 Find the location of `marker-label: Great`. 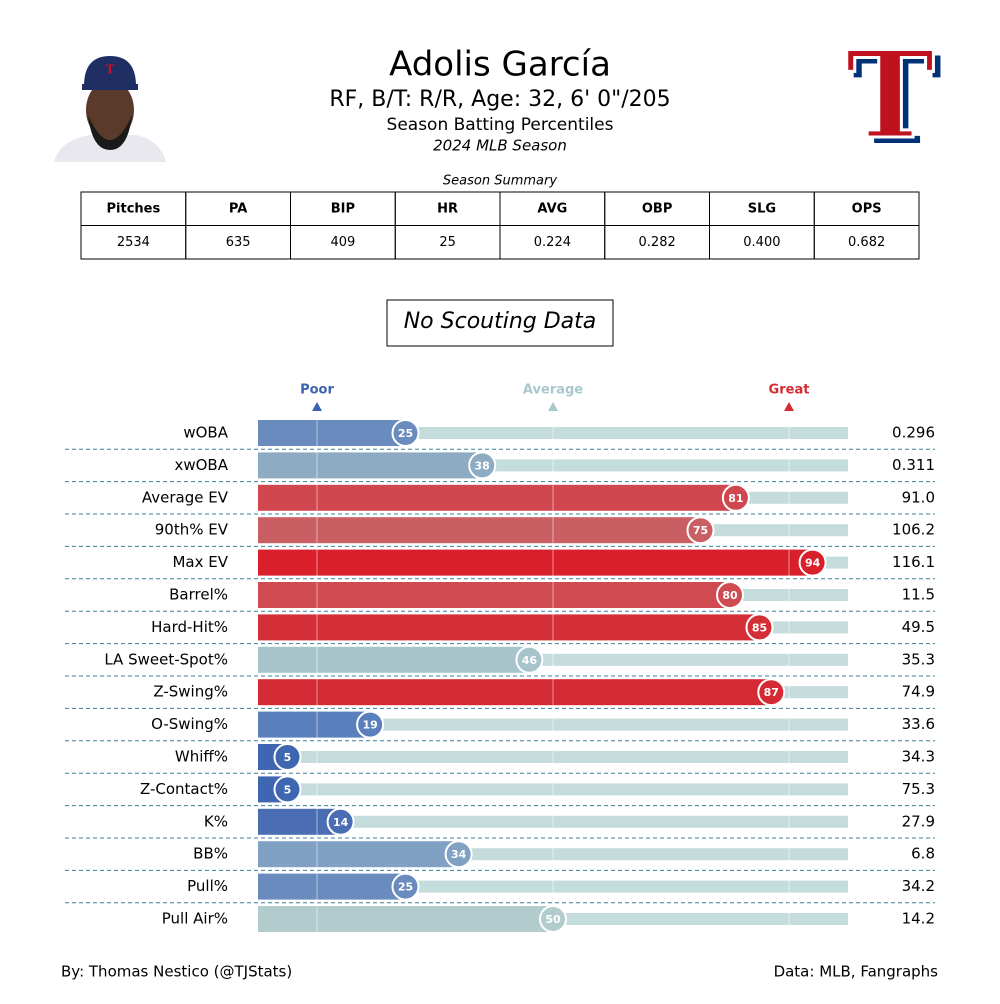

marker-label: Great is located at coordinates (789, 390).